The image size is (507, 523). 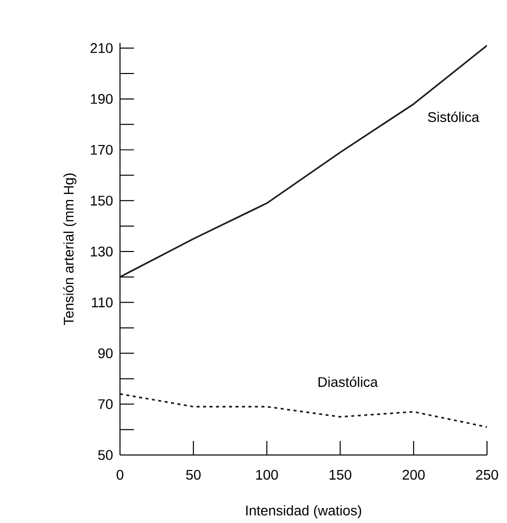 I want to click on line-series, so click(x=304, y=410).